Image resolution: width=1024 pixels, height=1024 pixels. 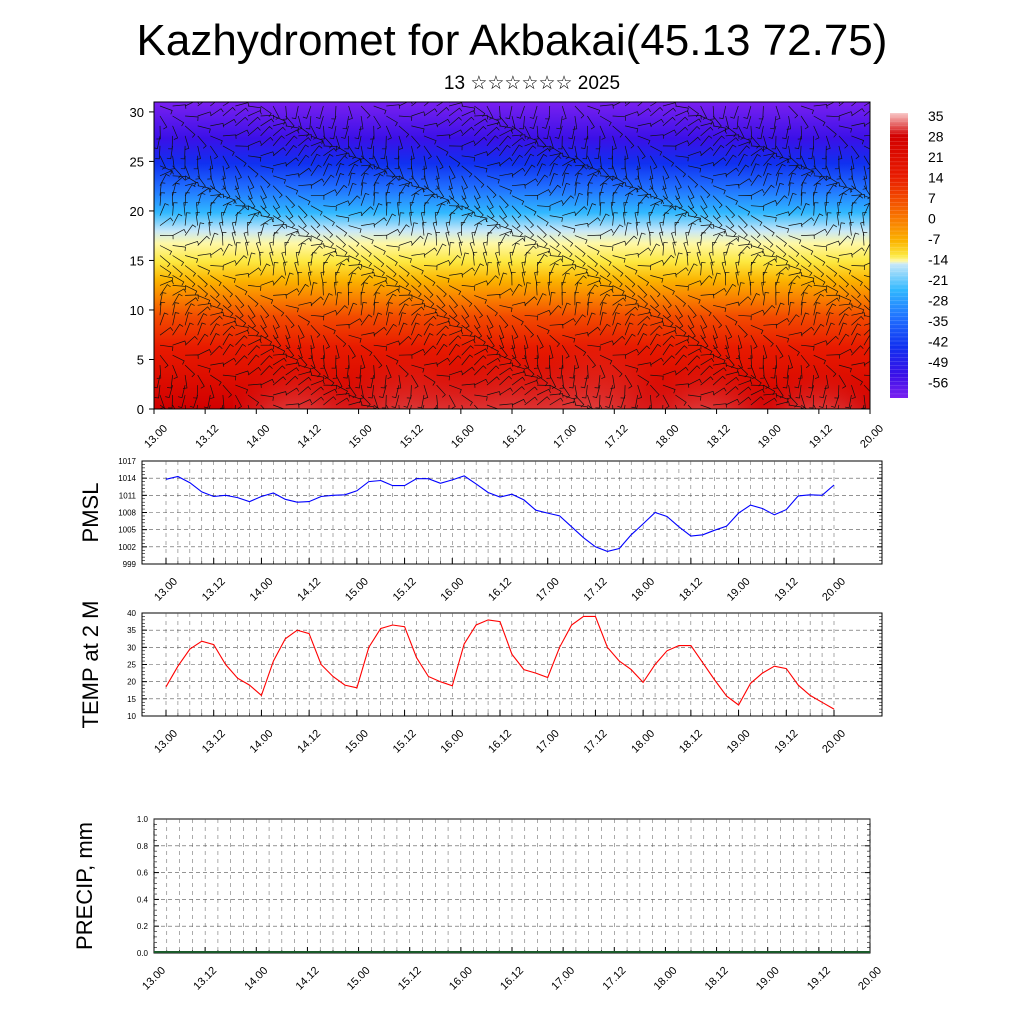 What do you see at coordinates (938, 301) in the screenshot?
I see `colorbar-label: -28` at bounding box center [938, 301].